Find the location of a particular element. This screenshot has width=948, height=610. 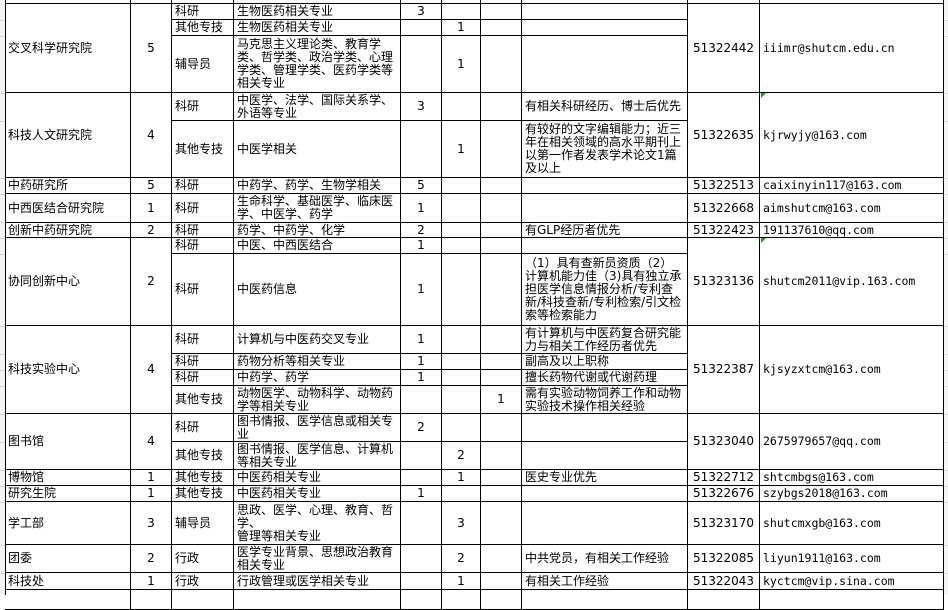

position-major: 生物医药相关专业 is located at coordinates (317, 12).